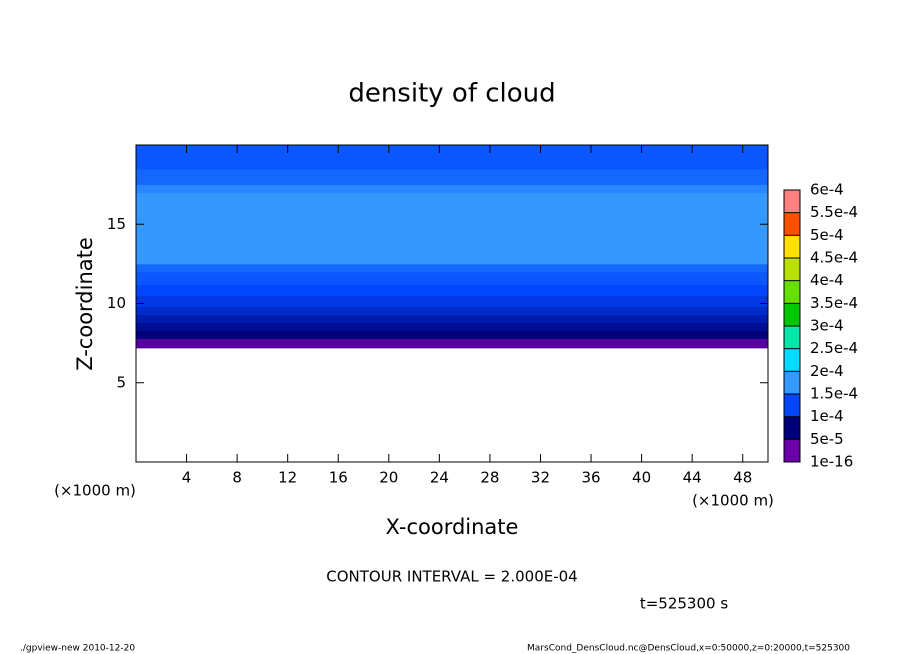 This screenshot has height=654, width=904. Describe the element at coordinates (590, 478) in the screenshot. I see `x-tick-label: 36` at that location.